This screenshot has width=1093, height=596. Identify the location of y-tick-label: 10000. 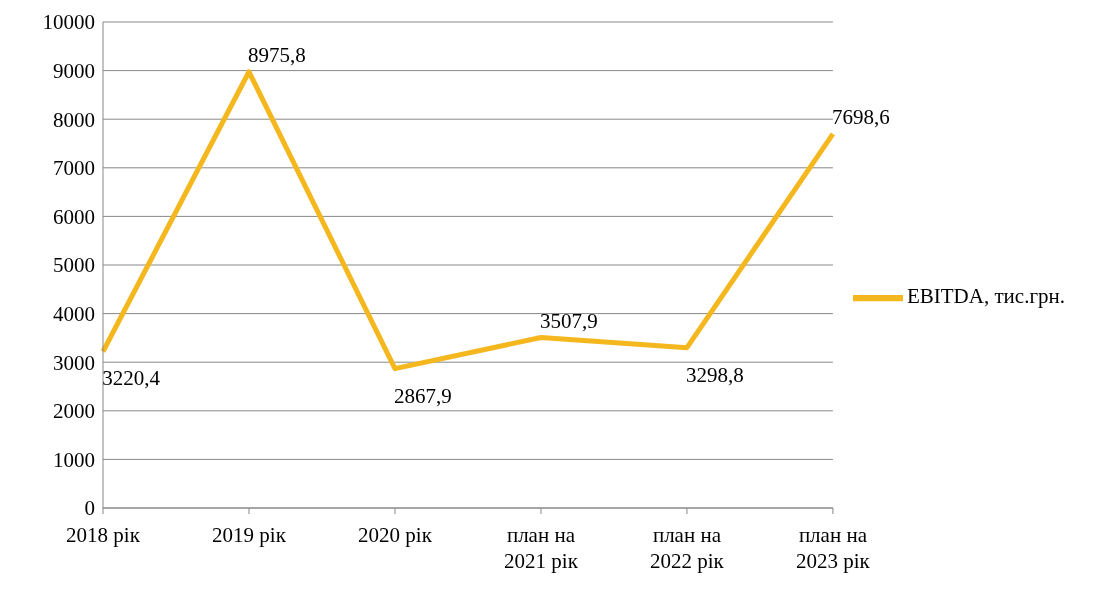
(68, 22).